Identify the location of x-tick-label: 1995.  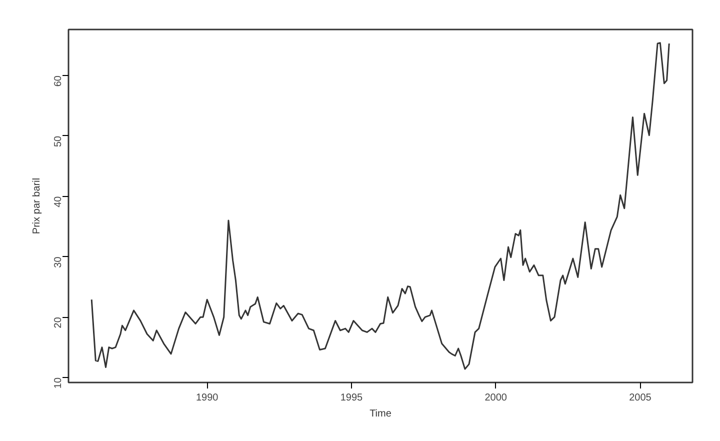
(352, 398).